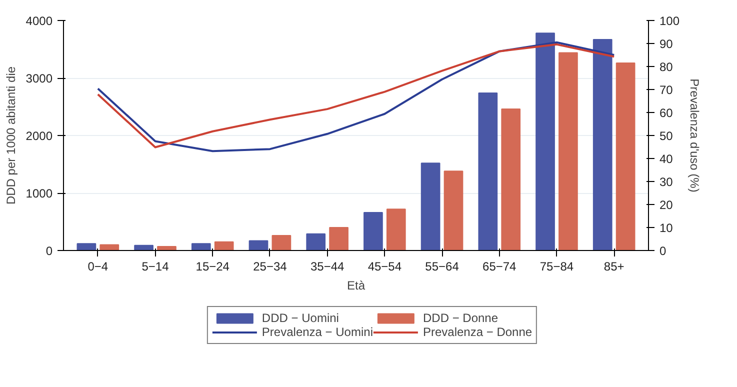 The height and width of the screenshot is (387, 737). I want to click on legend-label: Prevalenza − Uomini, so click(317, 332).